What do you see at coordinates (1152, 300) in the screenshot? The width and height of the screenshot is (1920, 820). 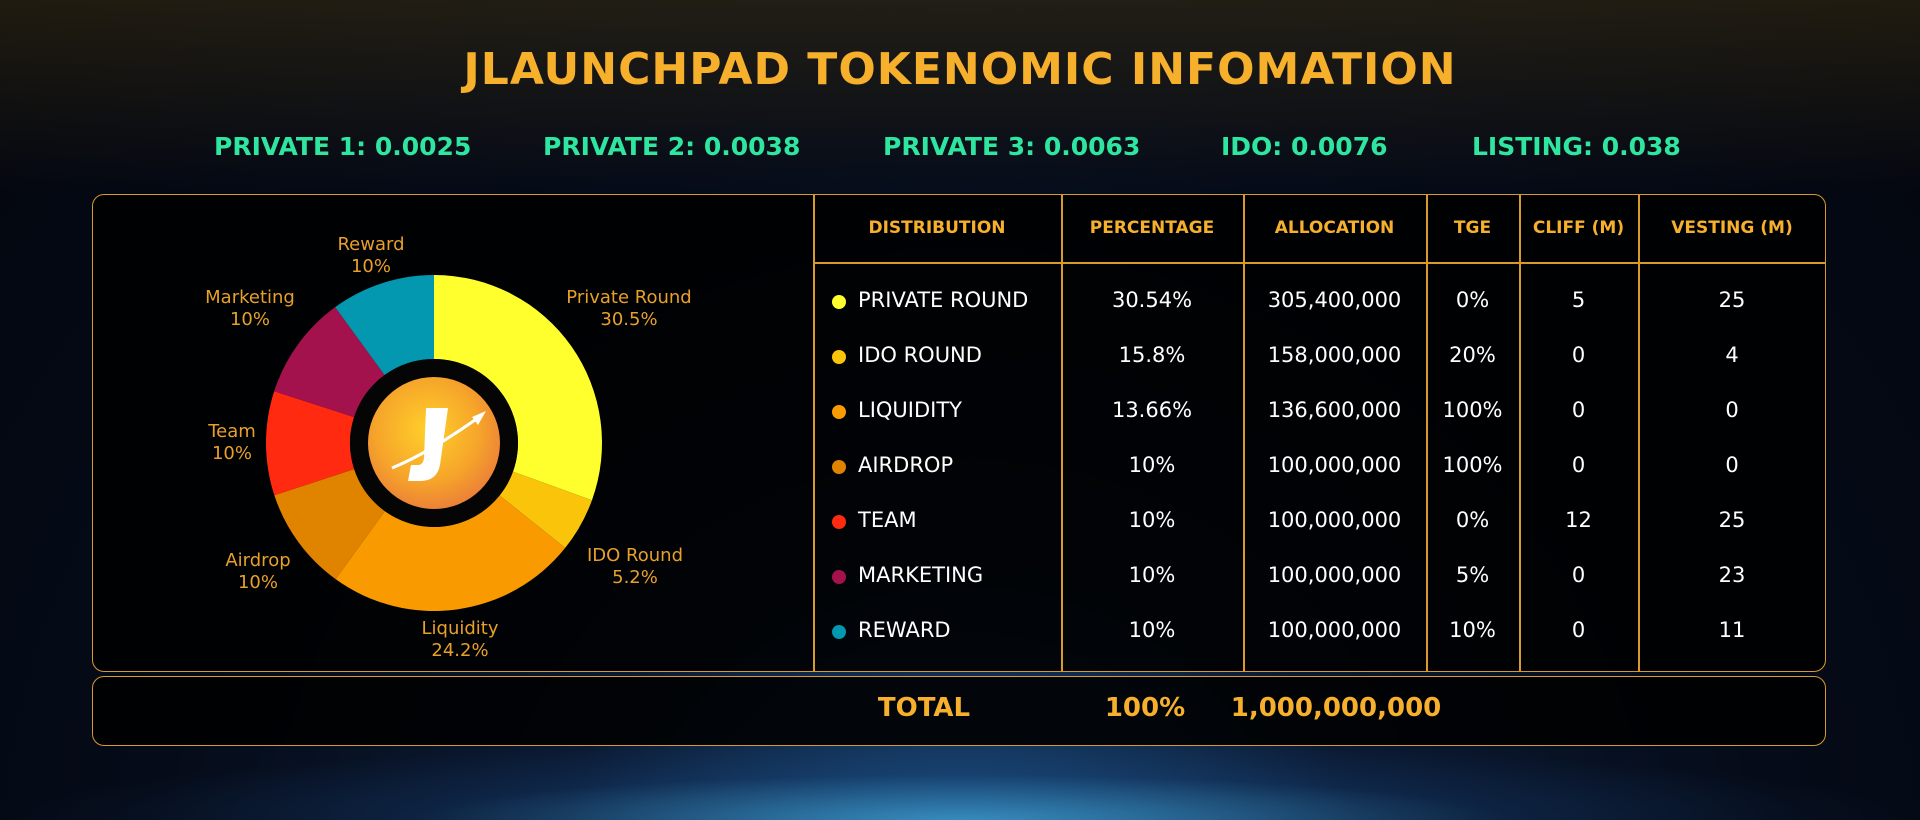 I see `cell-percentage: 30.54%` at bounding box center [1152, 300].